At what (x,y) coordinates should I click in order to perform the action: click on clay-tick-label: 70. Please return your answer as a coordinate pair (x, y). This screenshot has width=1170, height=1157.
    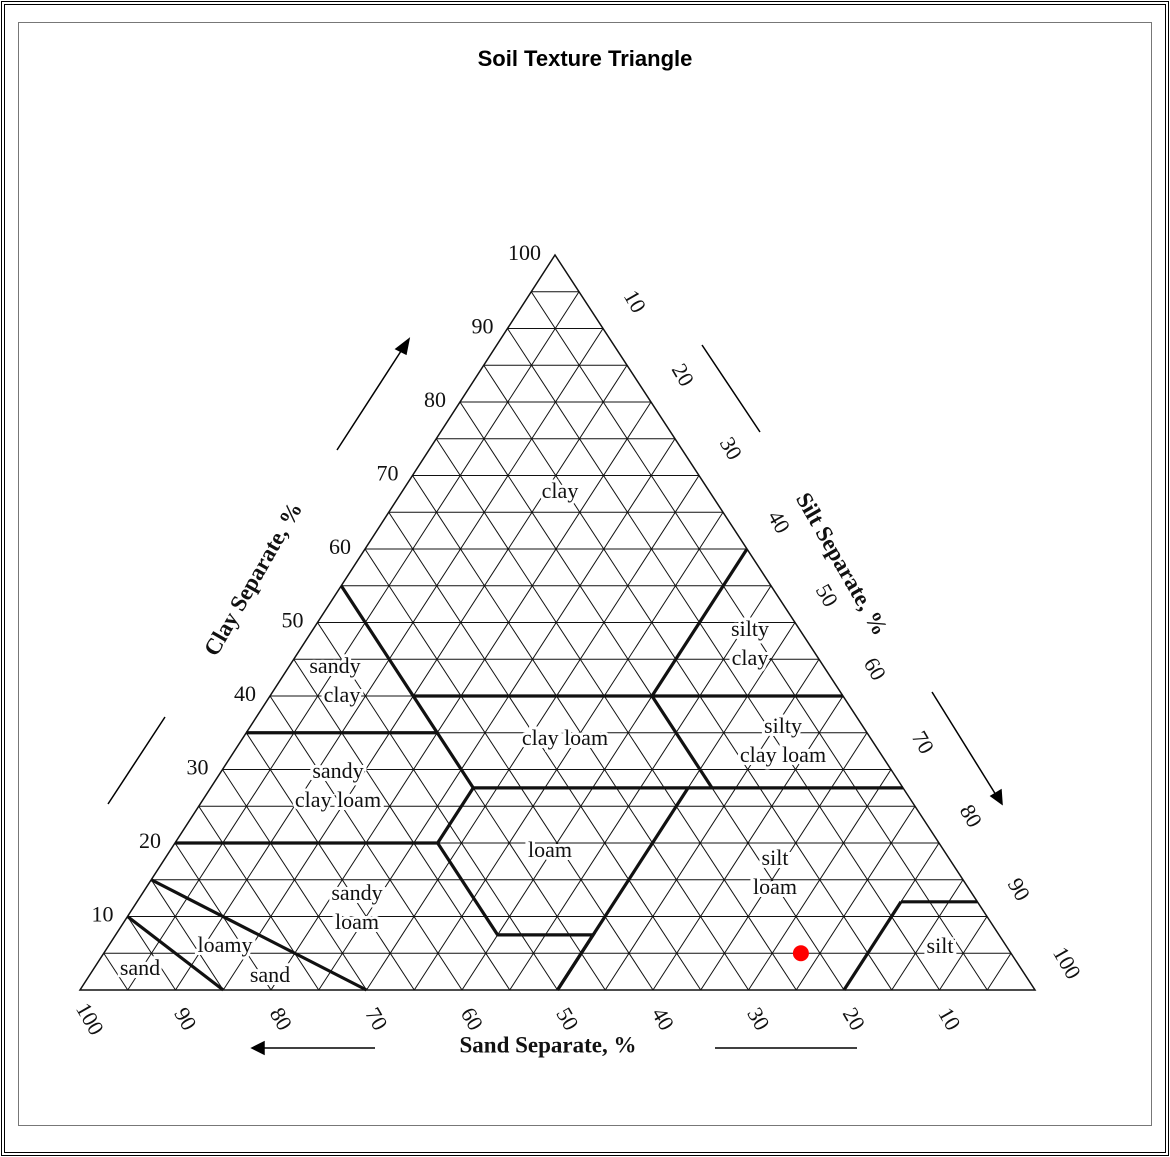
    Looking at the image, I should click on (388, 473).